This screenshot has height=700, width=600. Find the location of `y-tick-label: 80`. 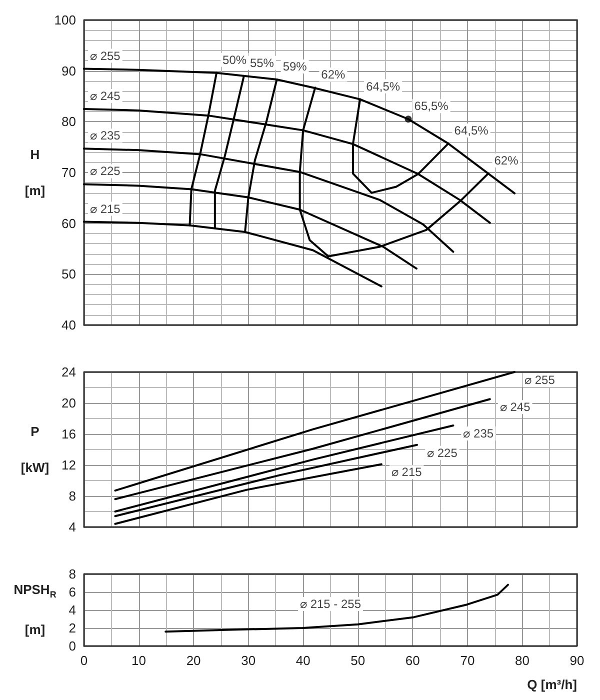

y-tick-label: 80 is located at coordinates (69, 122).